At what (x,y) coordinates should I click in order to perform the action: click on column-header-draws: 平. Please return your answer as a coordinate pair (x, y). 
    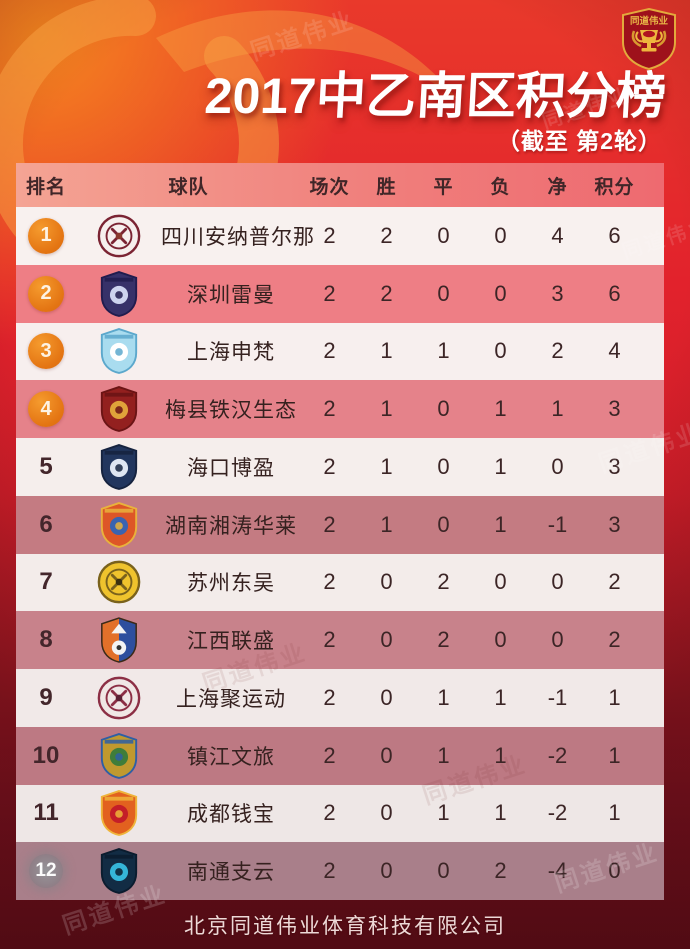
    Looking at the image, I should click on (443, 187).